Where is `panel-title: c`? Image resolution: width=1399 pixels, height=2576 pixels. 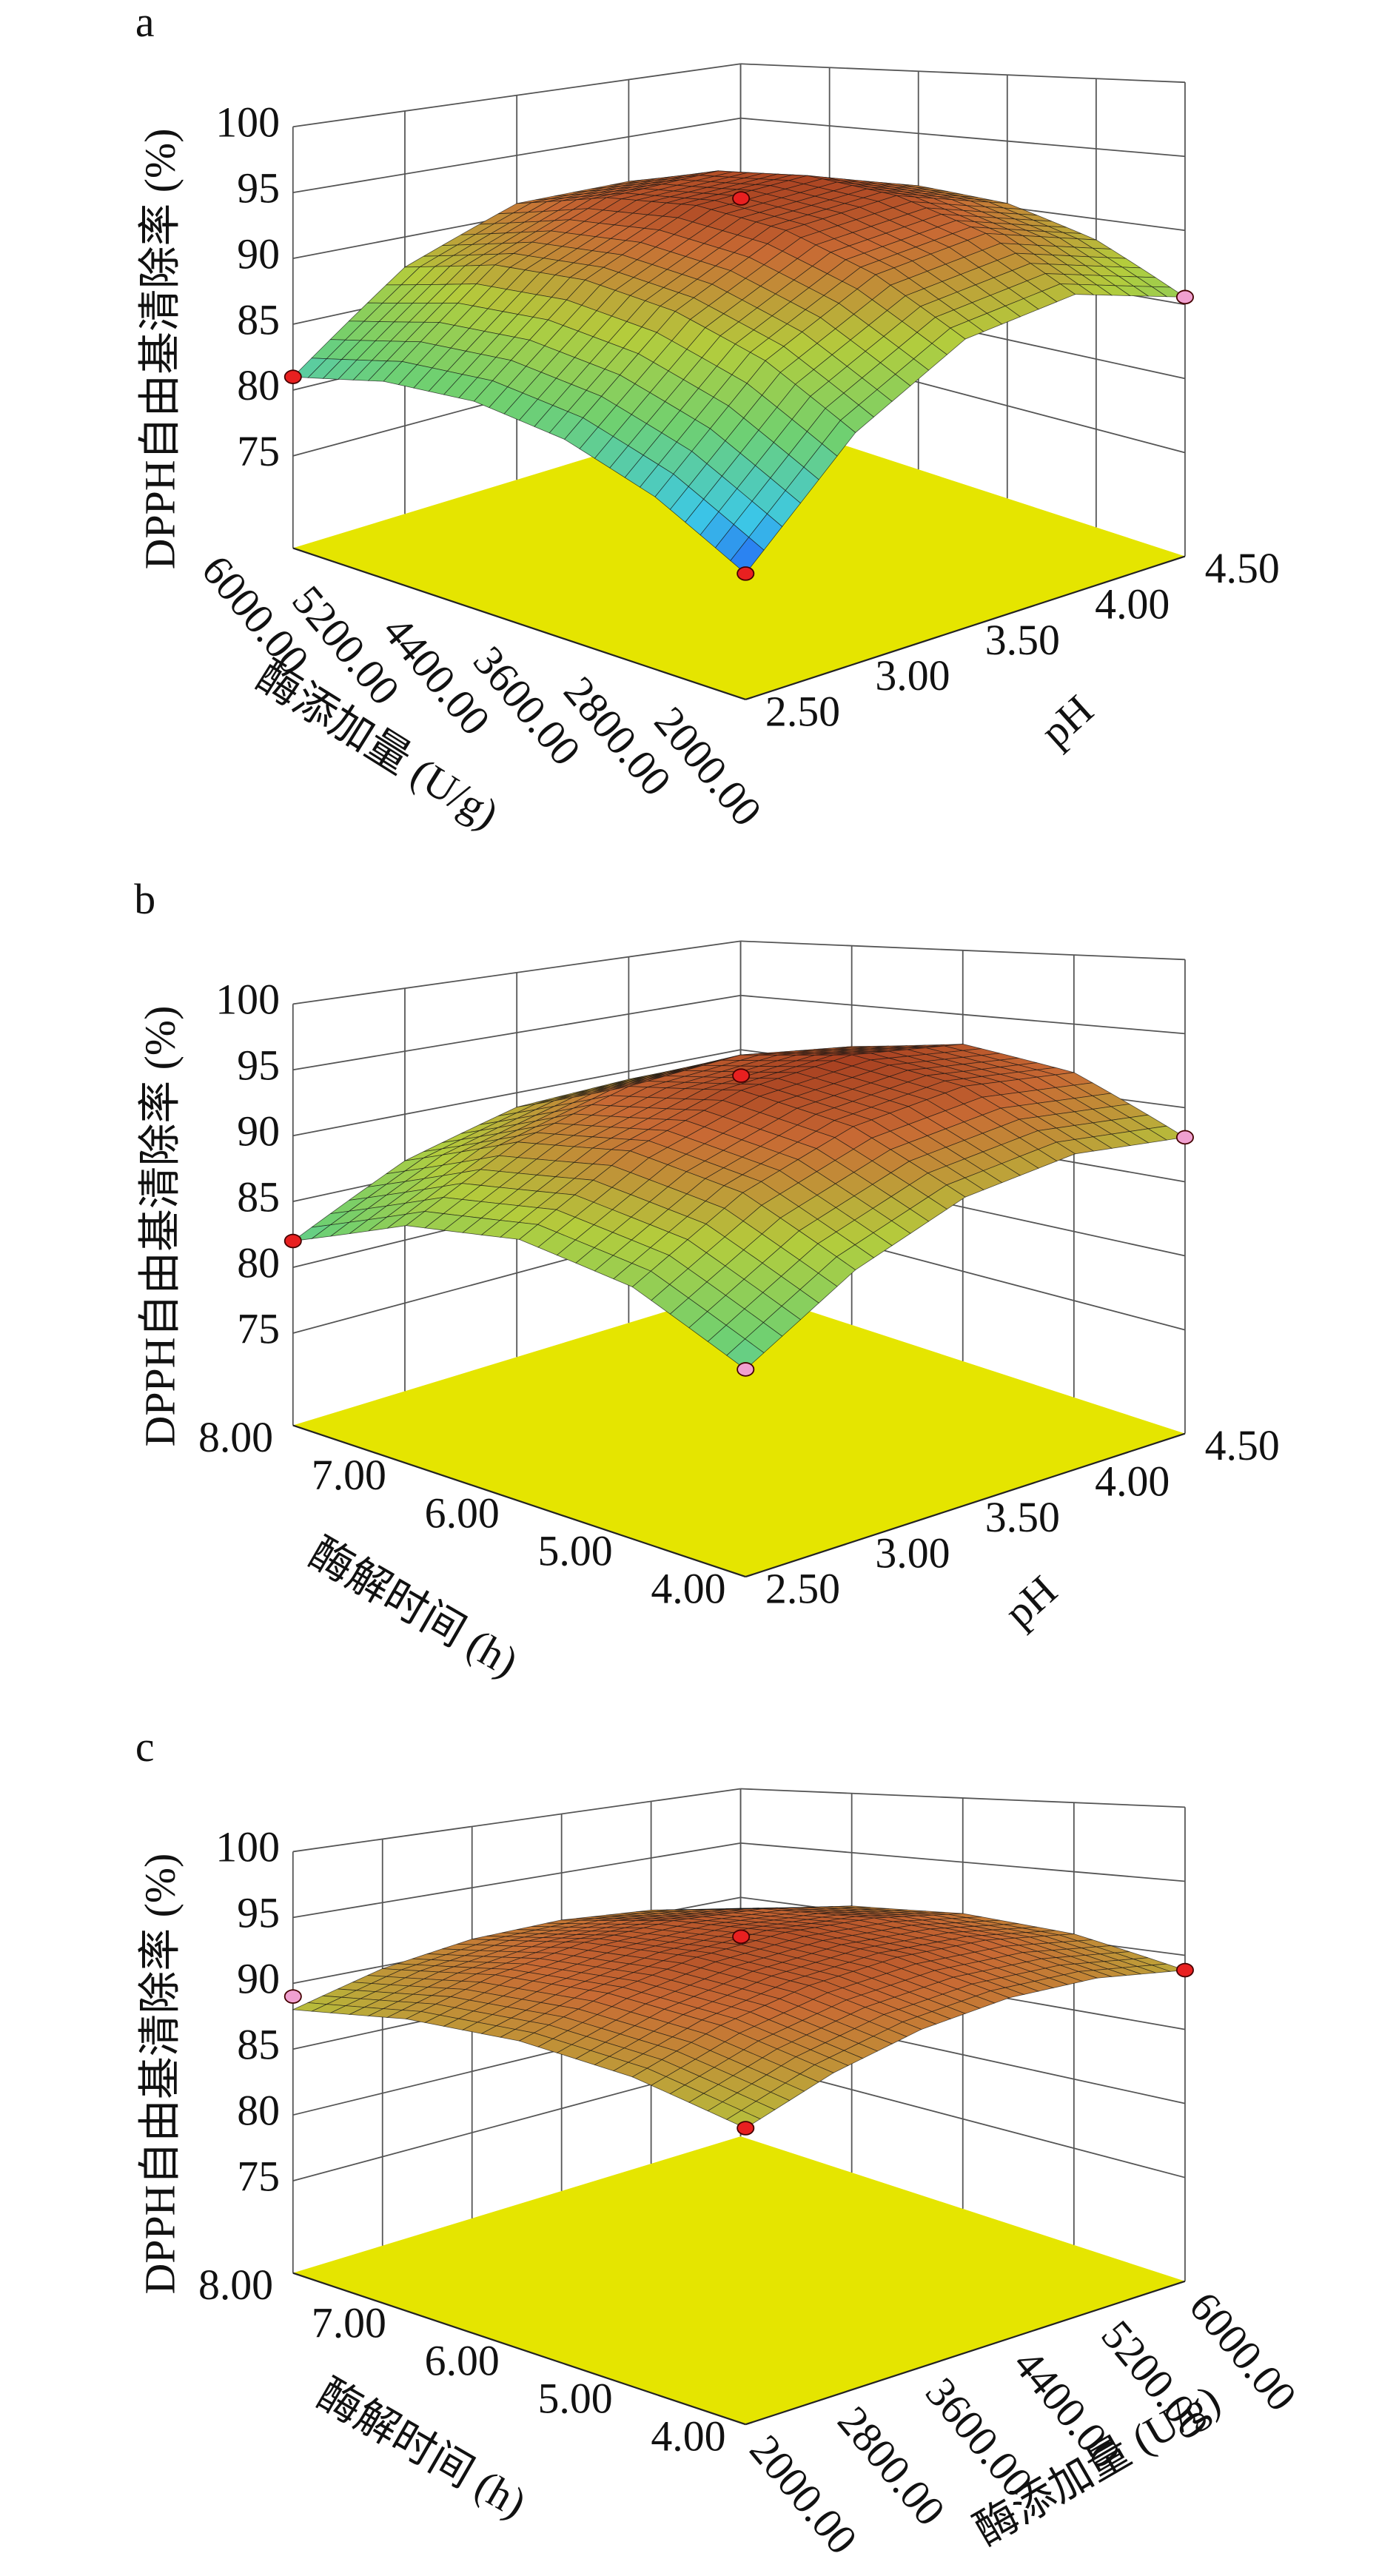
panel-title: c is located at coordinates (145, 1747).